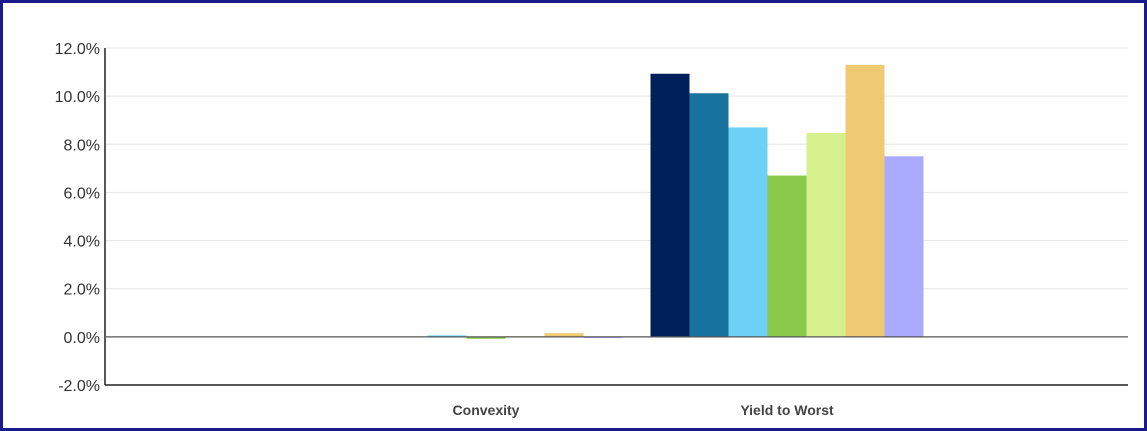 The width and height of the screenshot is (1147, 431). I want to click on y-tick-label: 10.0%, so click(77, 97).